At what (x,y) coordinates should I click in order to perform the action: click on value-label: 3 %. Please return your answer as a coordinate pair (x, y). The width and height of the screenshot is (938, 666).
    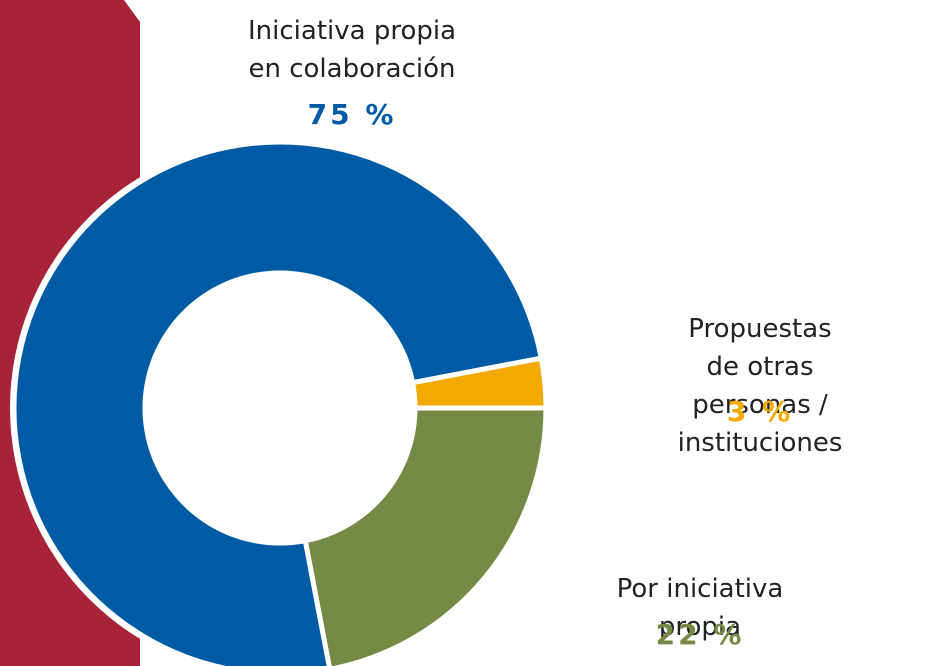
    Looking at the image, I should click on (760, 411).